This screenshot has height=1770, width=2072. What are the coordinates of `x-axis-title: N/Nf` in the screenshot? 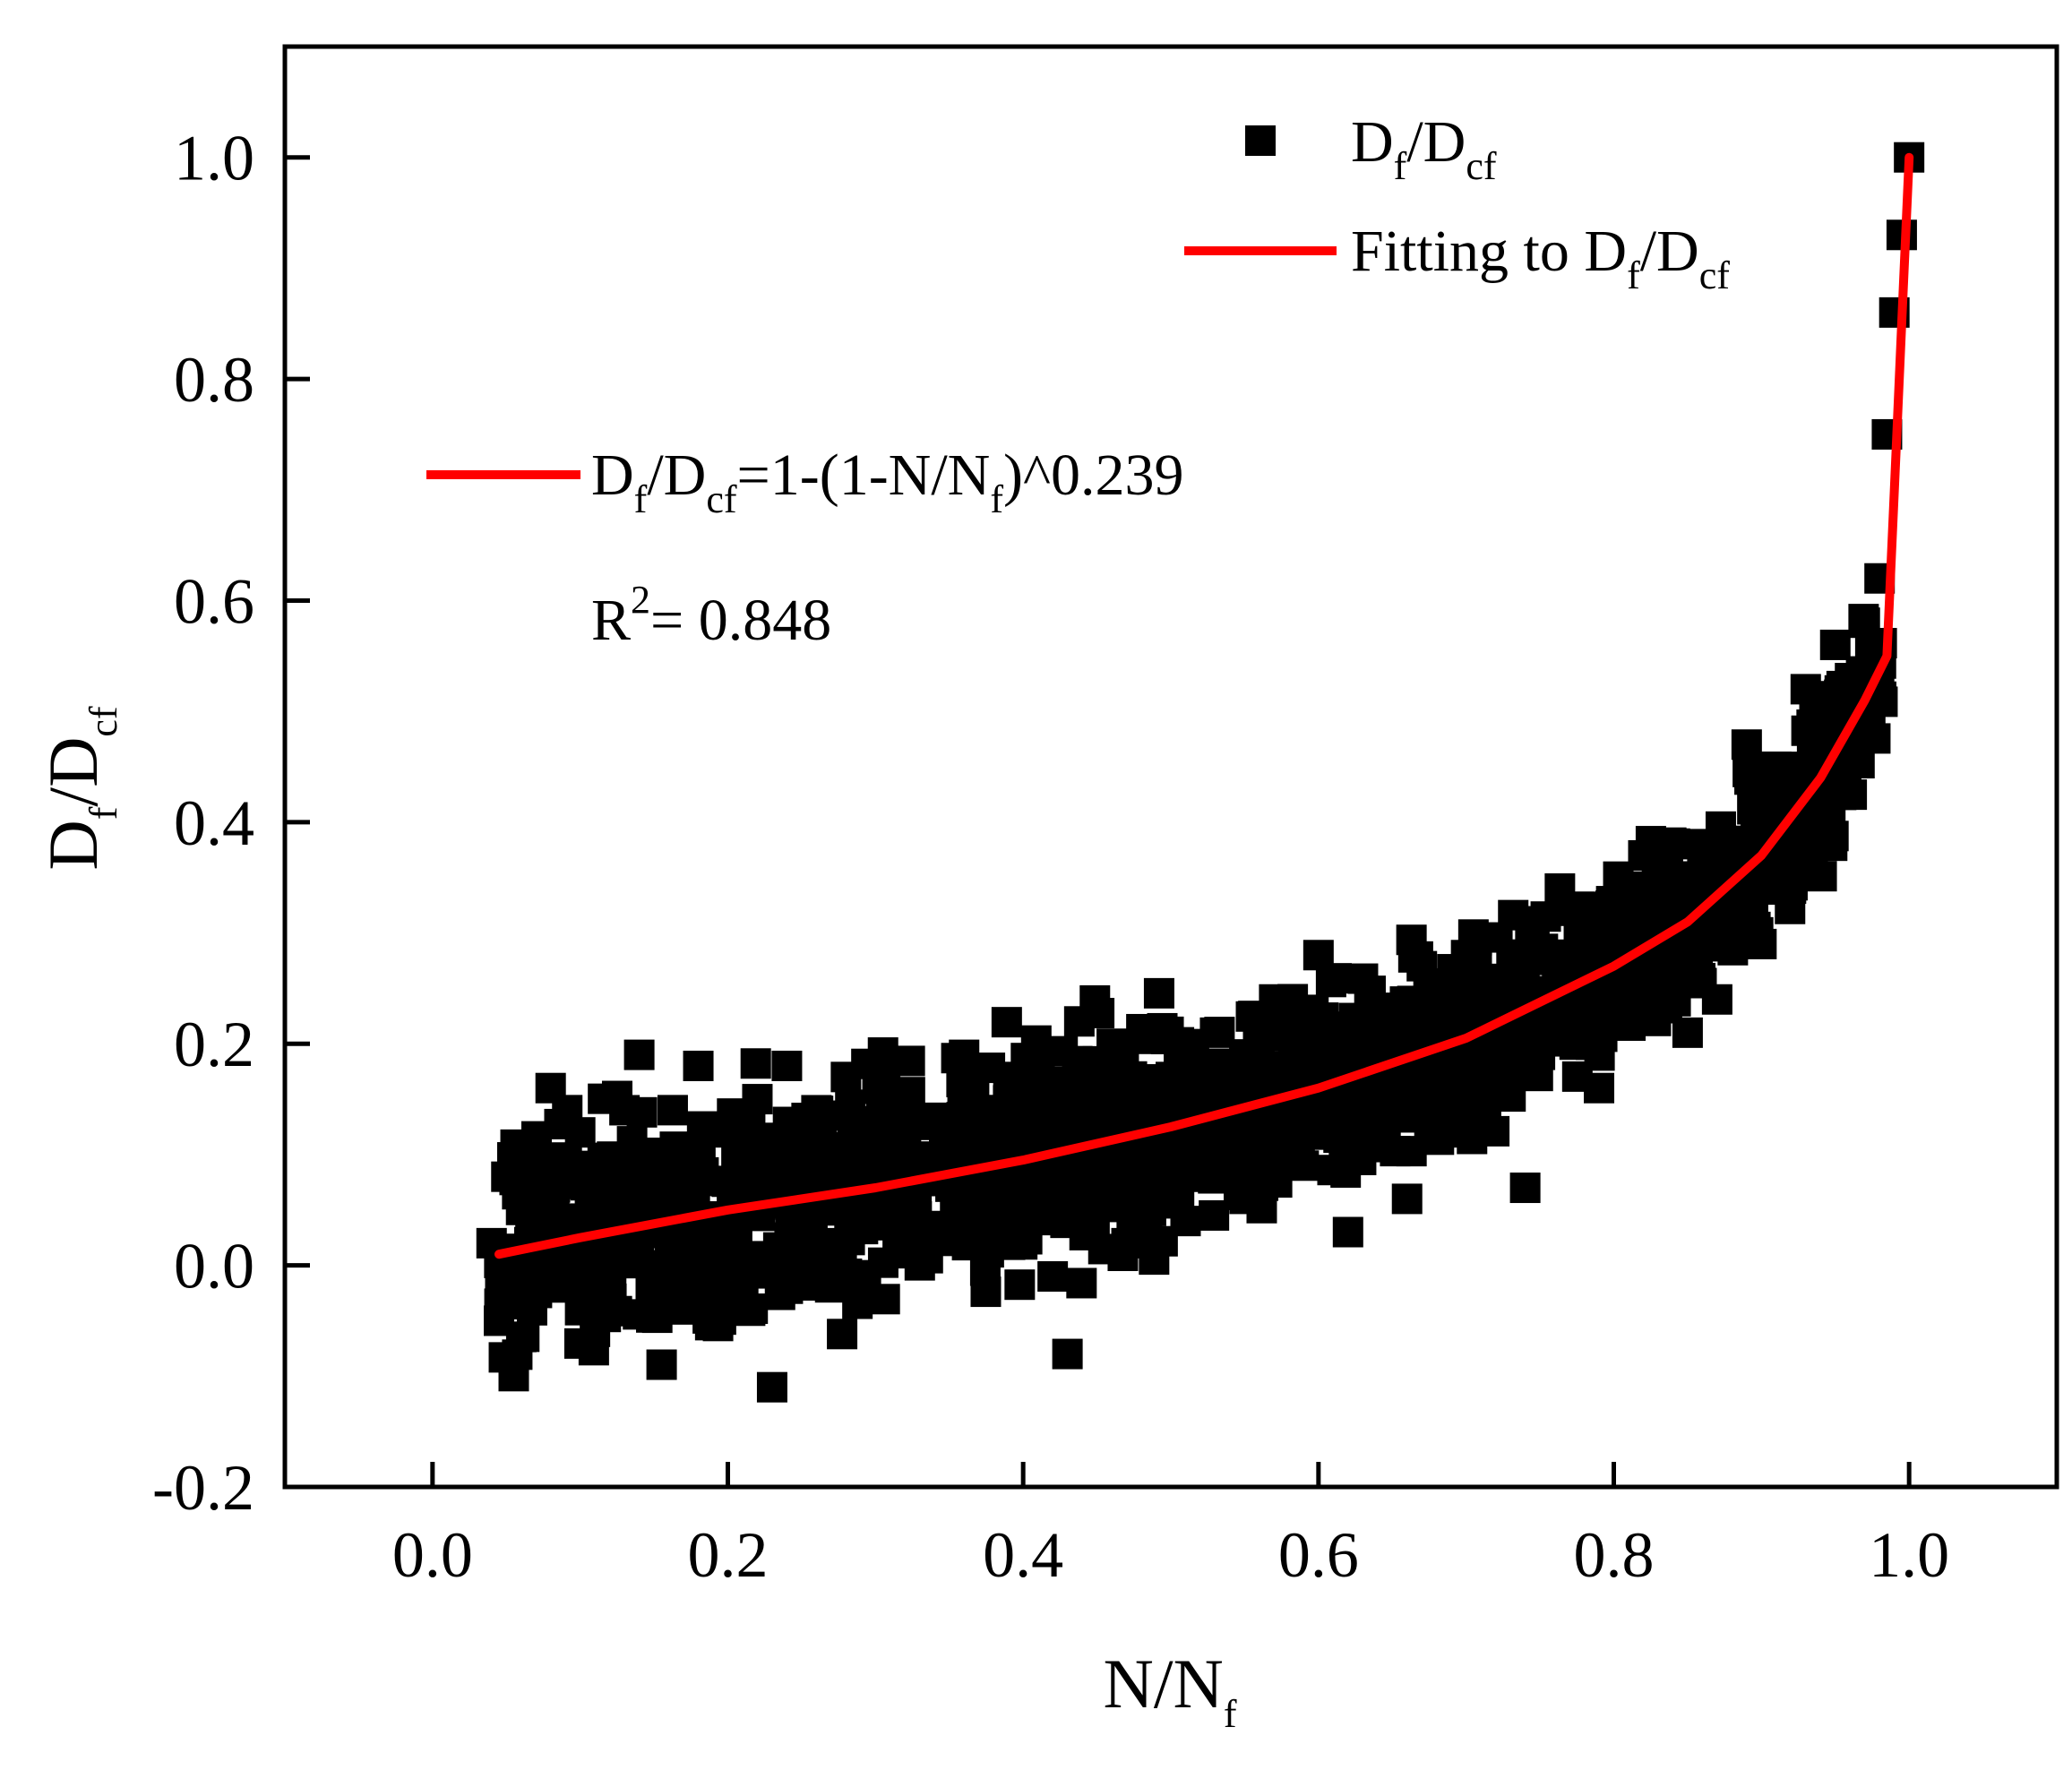 It's located at (1171, 1690).